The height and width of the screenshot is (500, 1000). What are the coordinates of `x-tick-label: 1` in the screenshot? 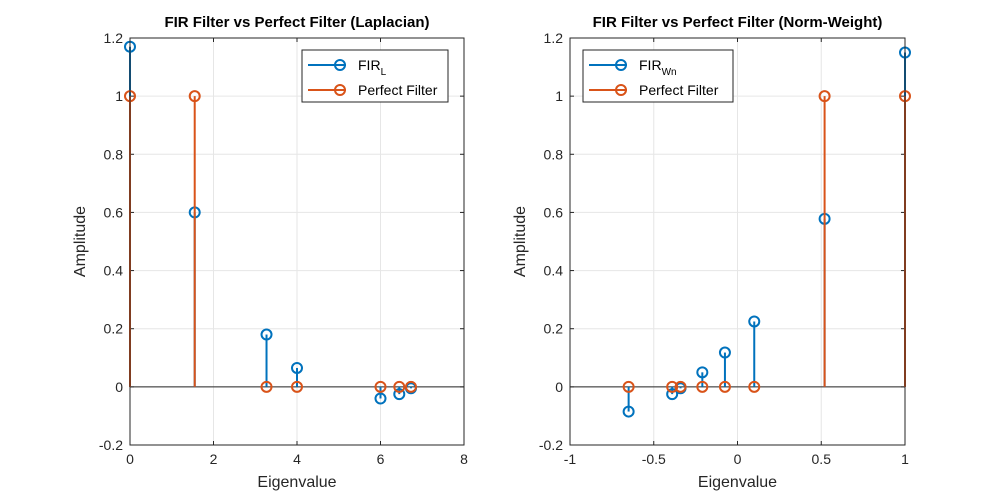 It's located at (905, 459).